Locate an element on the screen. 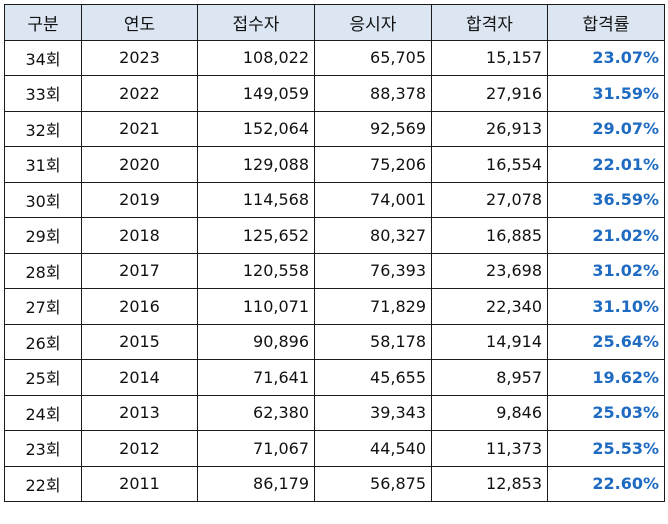 Image resolution: width=668 pixels, height=524 pixels. header-examinees: 응시자 is located at coordinates (373, 22).